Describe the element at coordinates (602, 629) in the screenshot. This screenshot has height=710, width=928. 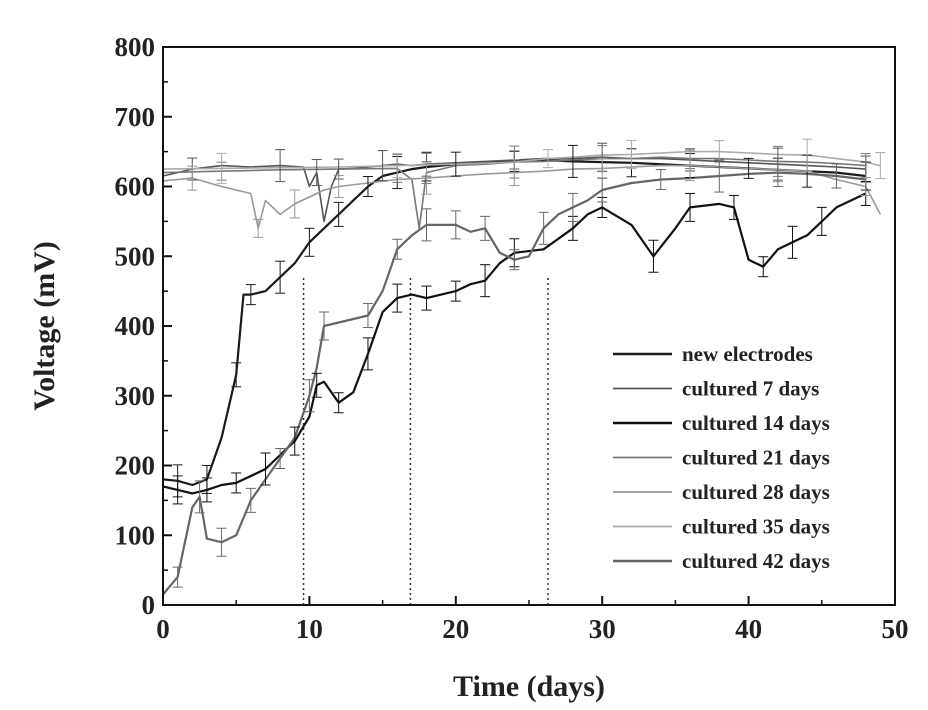
I see `x-tick-label: 30` at that location.